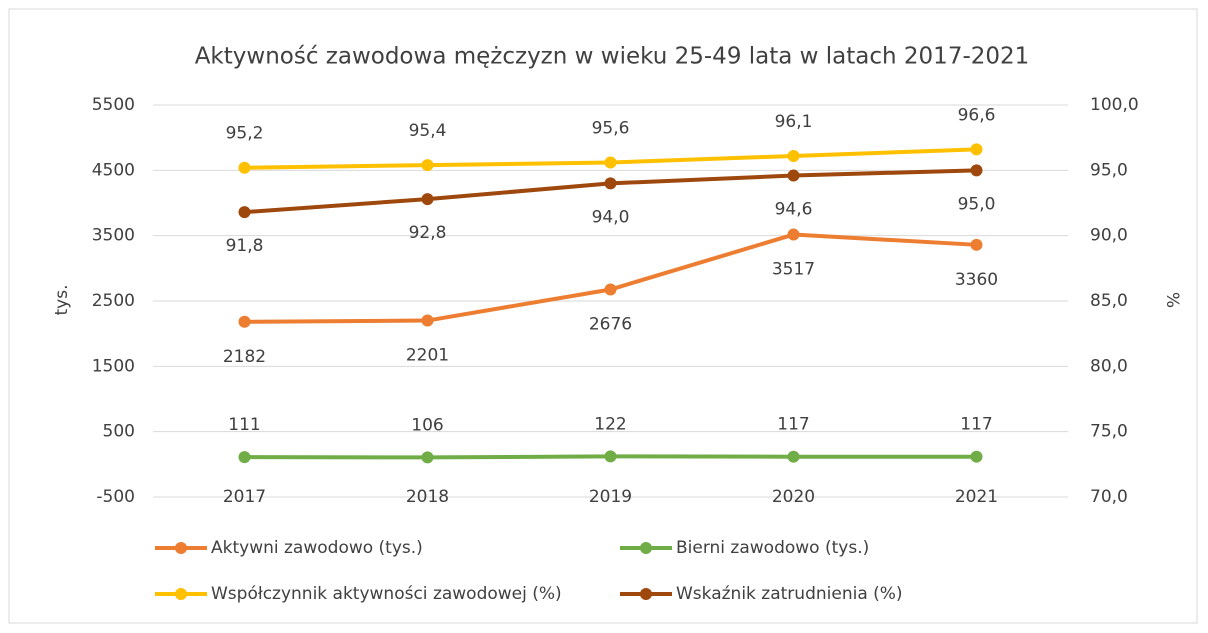  Describe the element at coordinates (794, 210) in the screenshot. I see `data-label: 94,6` at that location.